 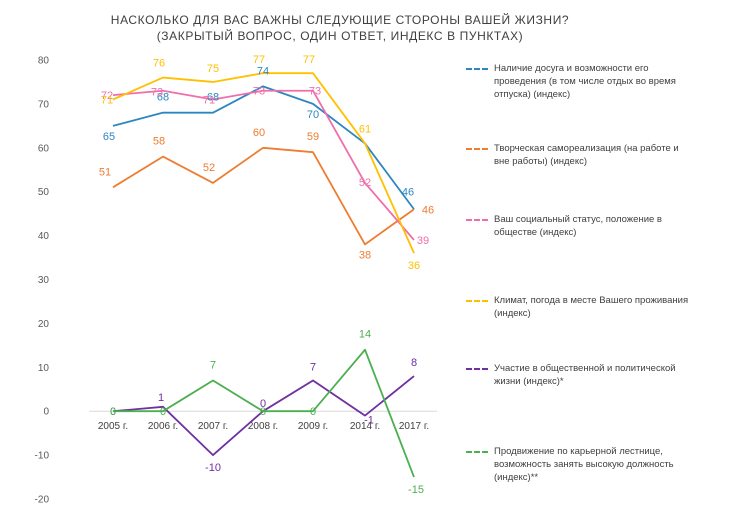 I want to click on data-label: 38, so click(x=365, y=255).